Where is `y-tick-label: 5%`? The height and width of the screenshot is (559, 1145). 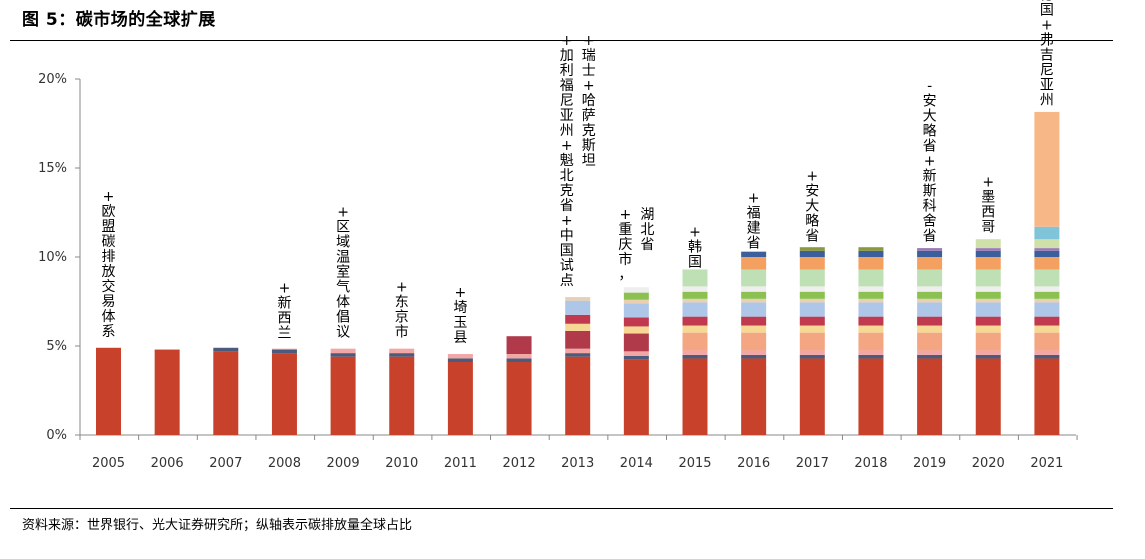
y-tick-label: 5% is located at coordinates (56, 346).